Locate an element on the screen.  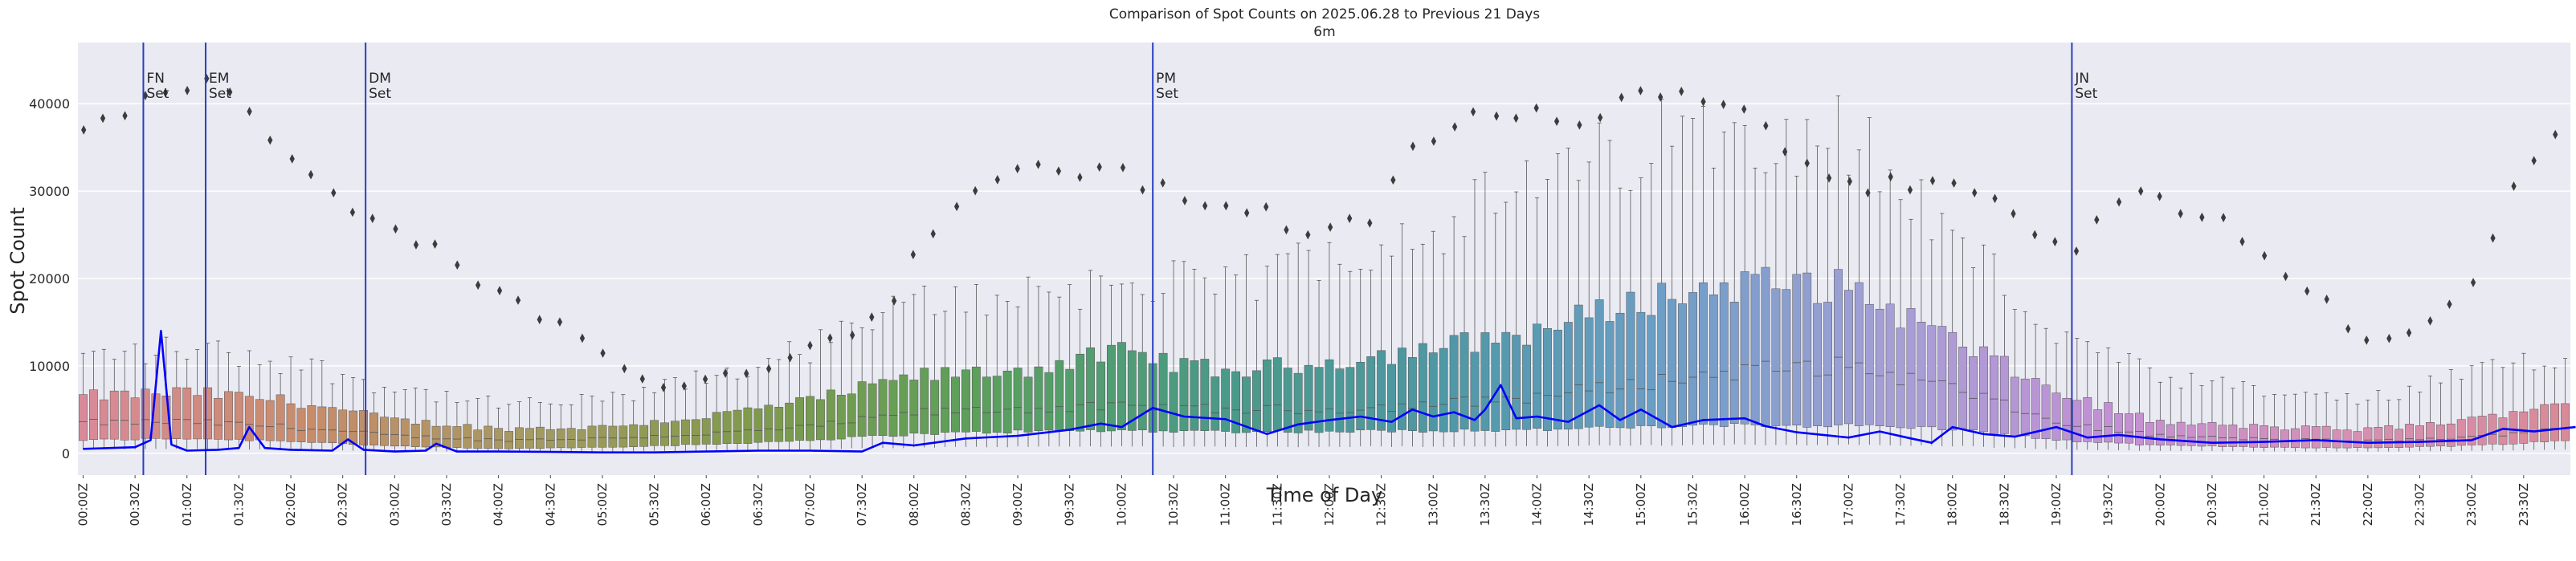
x-tick-label: 00:00Z is located at coordinates (83, 504).